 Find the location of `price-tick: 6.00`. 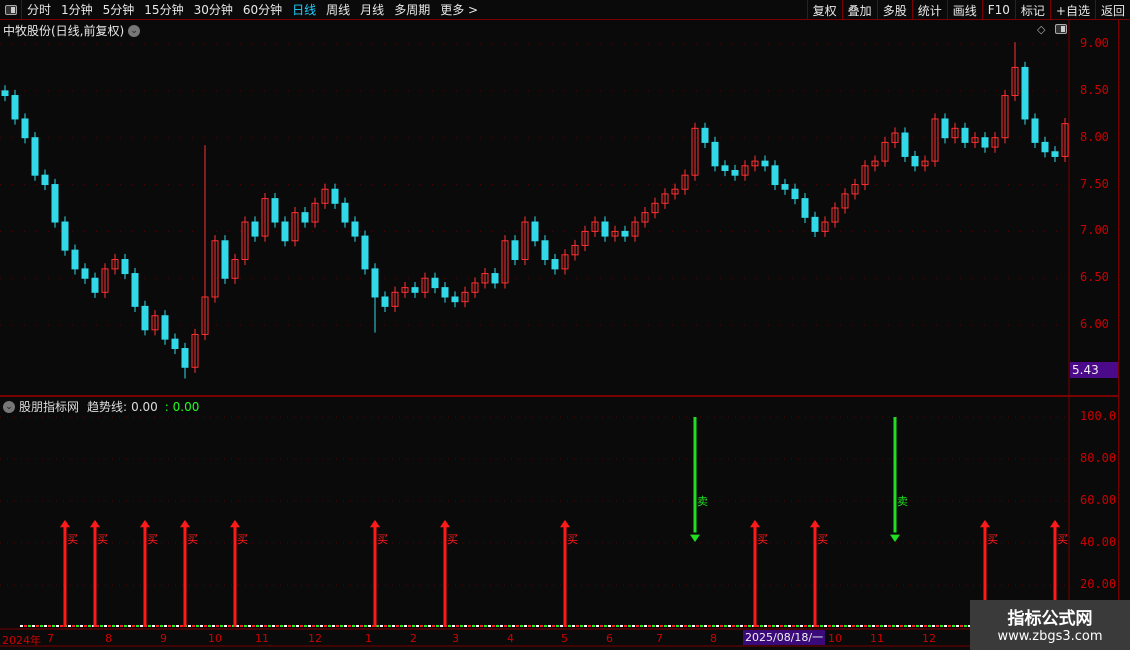

price-tick: 6.00 is located at coordinates (1094, 324).